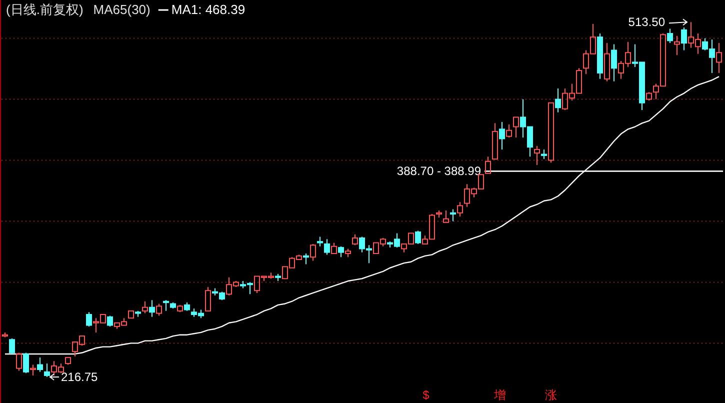 The height and width of the screenshot is (403, 725). I want to click on band-label: 388.70 - 388.99, so click(439, 171).